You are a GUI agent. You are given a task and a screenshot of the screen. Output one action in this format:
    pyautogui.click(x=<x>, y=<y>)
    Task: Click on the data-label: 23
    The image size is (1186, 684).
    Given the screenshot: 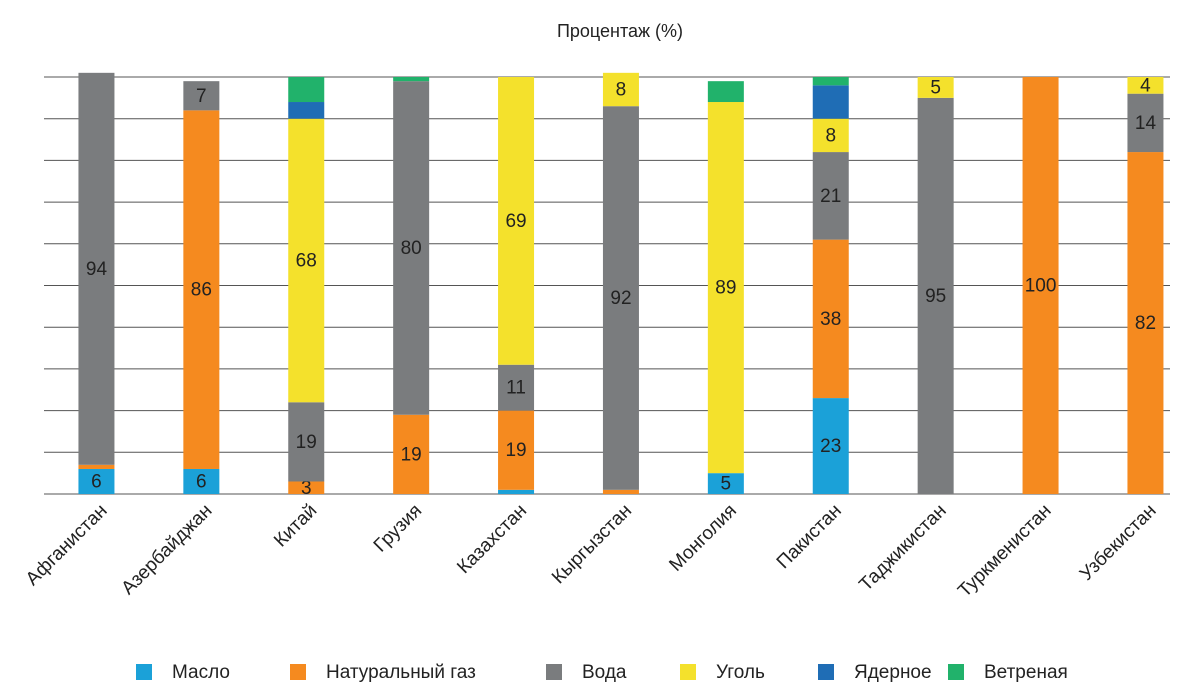 What is the action you would take?
    pyautogui.click(x=830, y=446)
    